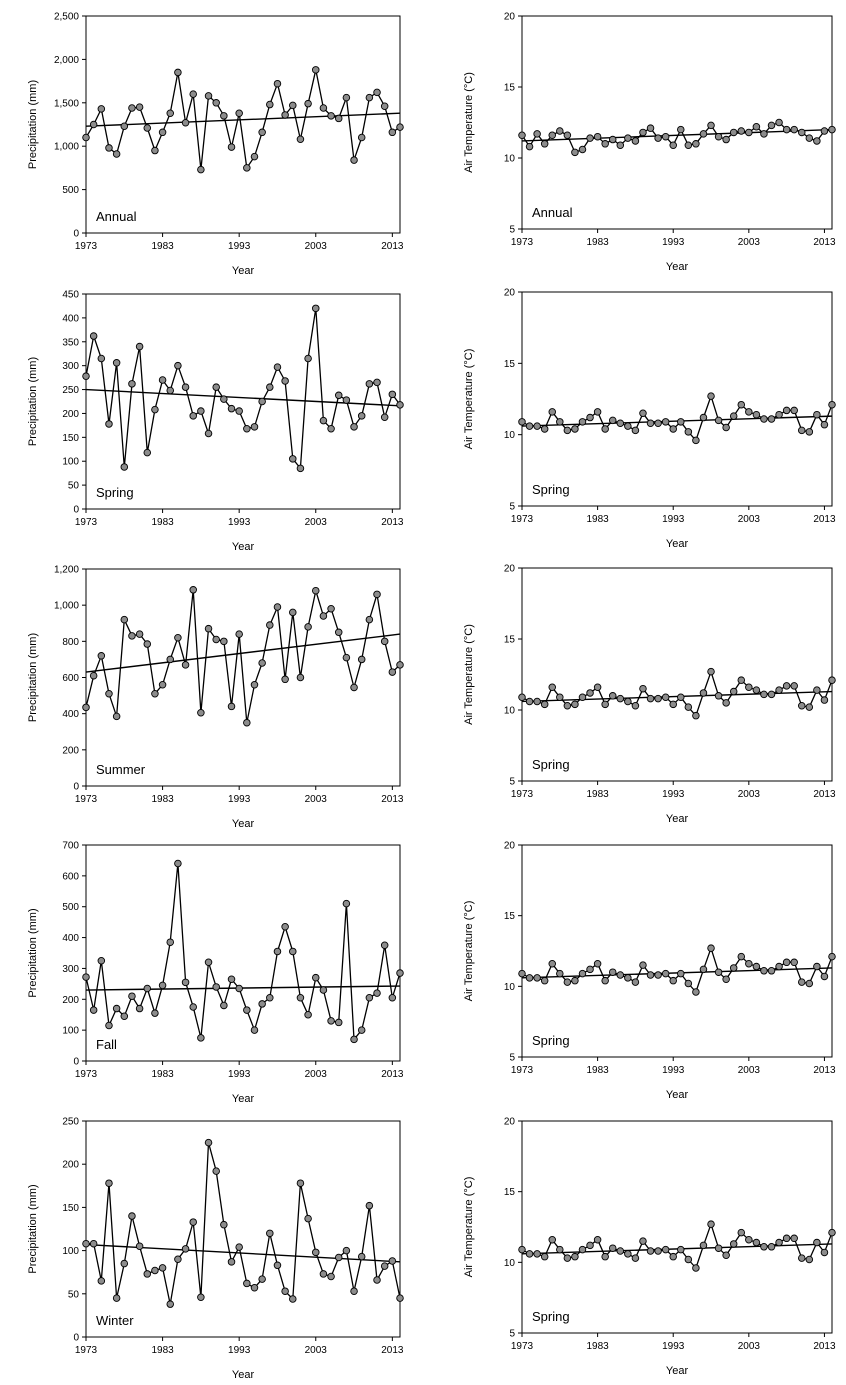 Image resolution: width=846 pixels, height=1385 pixels. Describe the element at coordinates (70, 366) in the screenshot. I see `y-tick-label: 300` at that location.